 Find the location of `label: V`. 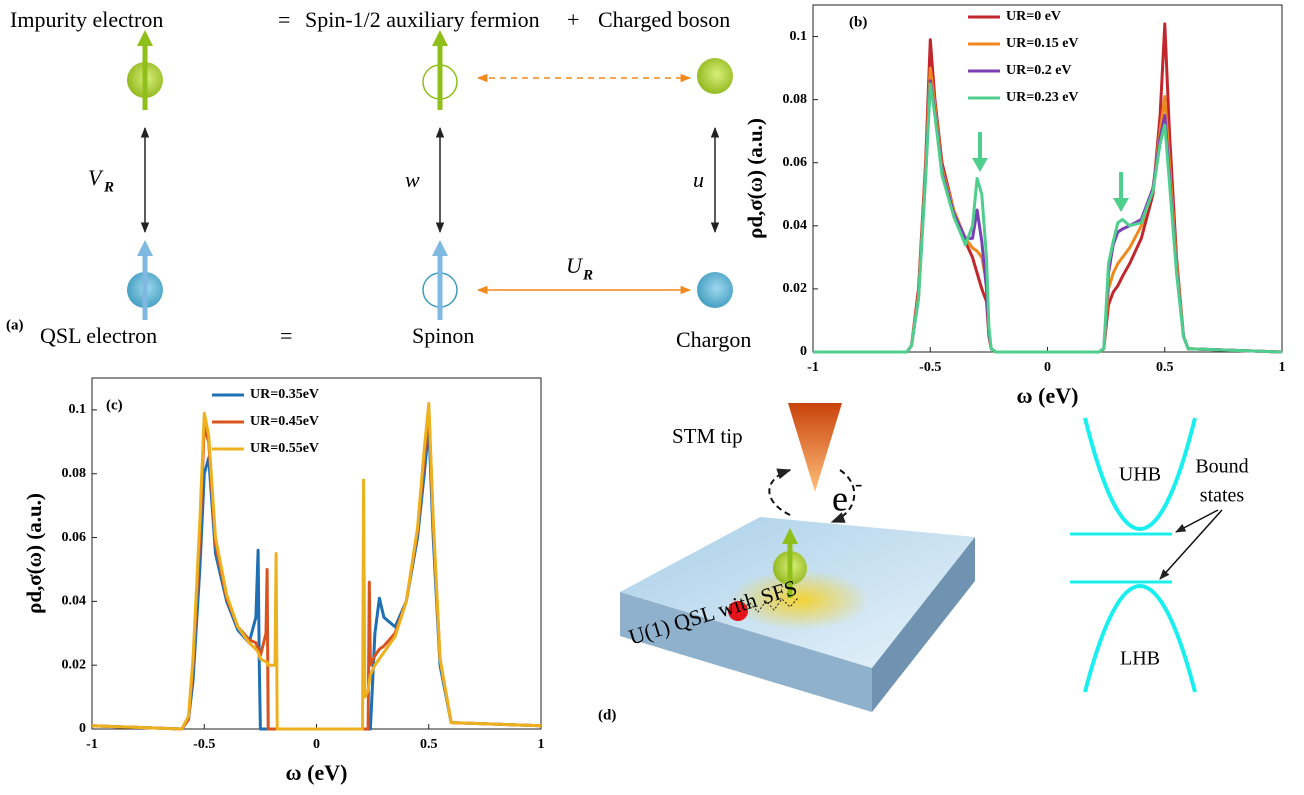

label: V is located at coordinates (96, 177).